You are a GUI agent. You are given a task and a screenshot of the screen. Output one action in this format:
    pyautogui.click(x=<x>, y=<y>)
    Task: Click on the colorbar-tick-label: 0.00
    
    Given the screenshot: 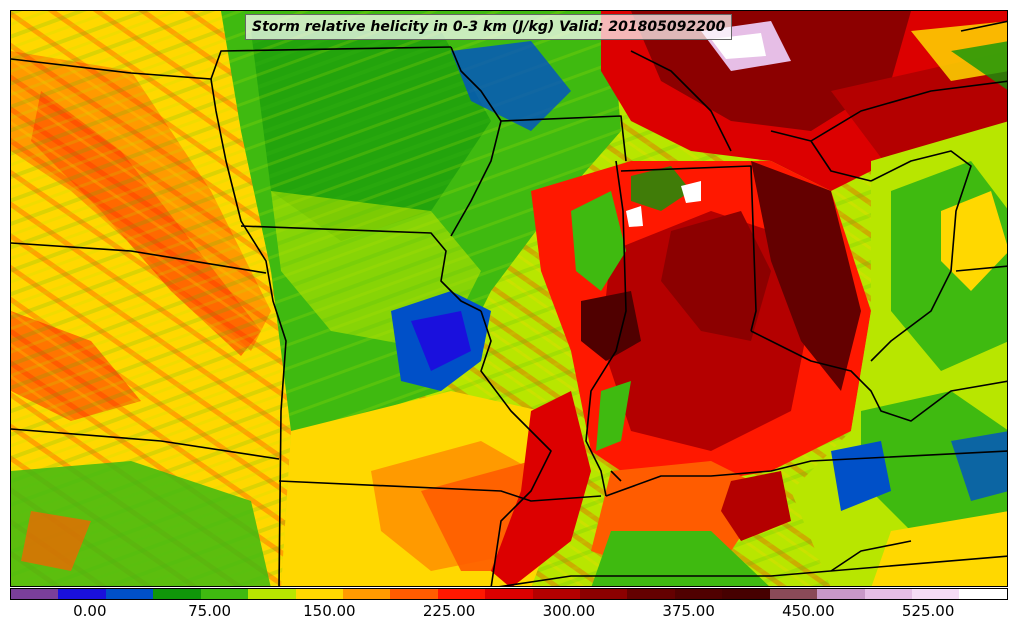 What is the action you would take?
    pyautogui.click(x=90, y=611)
    